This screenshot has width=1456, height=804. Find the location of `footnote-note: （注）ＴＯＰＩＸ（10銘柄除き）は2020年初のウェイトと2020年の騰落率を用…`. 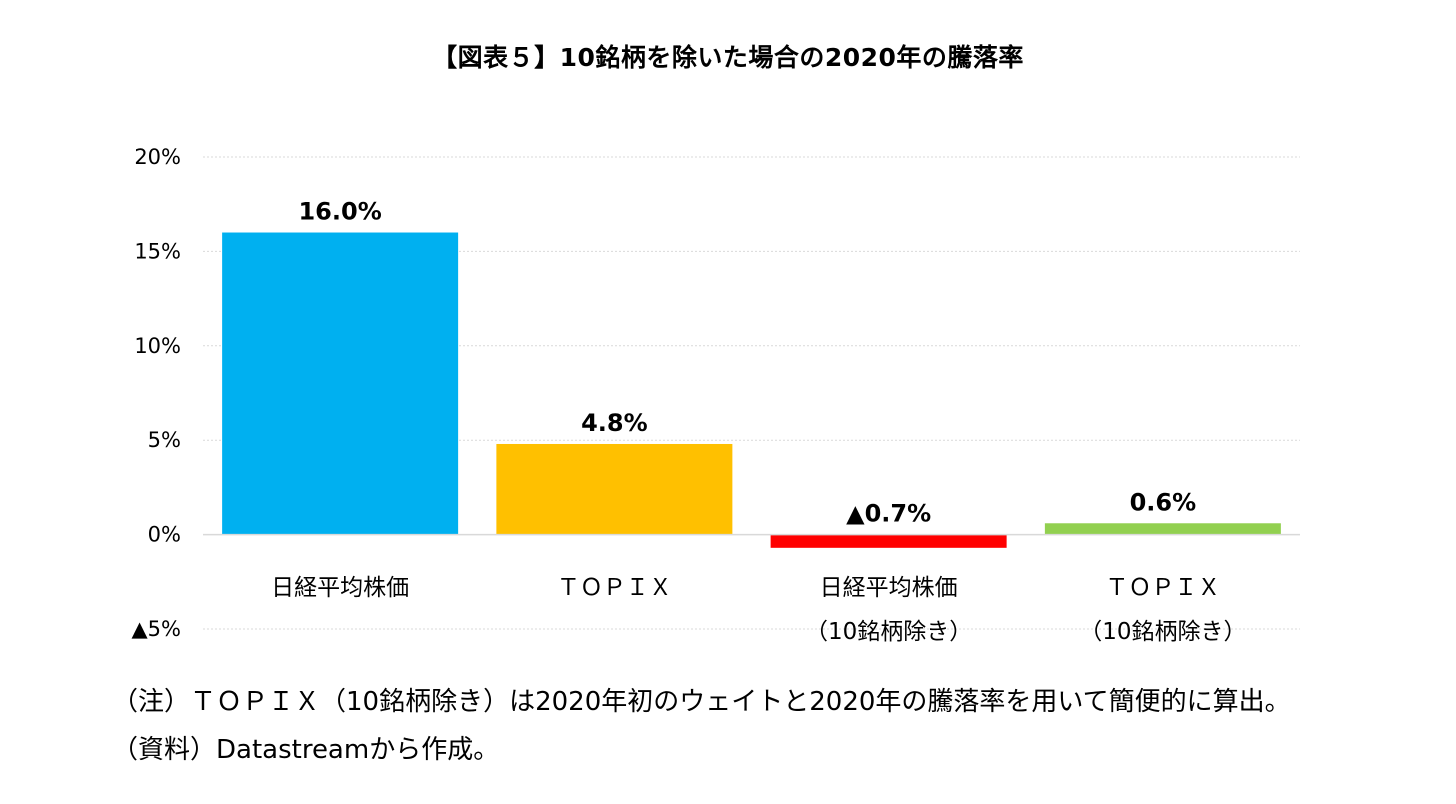

footnote-note: （注）ＴＯＰＩＸ（10銘柄除き）は2020年初のウェイトと2020年の騰落率を用… is located at coordinates (701, 702).